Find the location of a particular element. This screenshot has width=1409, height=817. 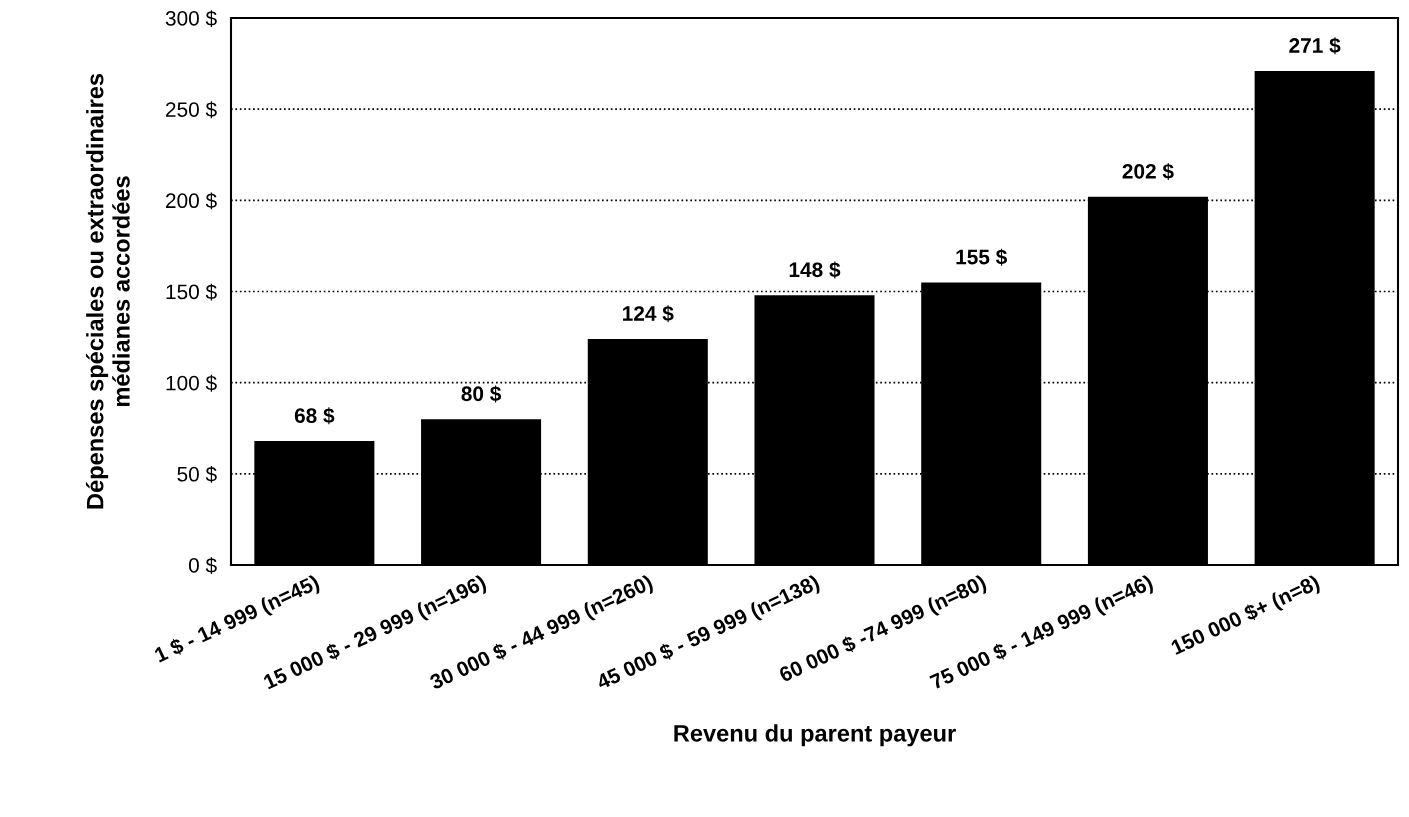

x-axis-title: Revenu du parent payeur is located at coordinates (815, 735).